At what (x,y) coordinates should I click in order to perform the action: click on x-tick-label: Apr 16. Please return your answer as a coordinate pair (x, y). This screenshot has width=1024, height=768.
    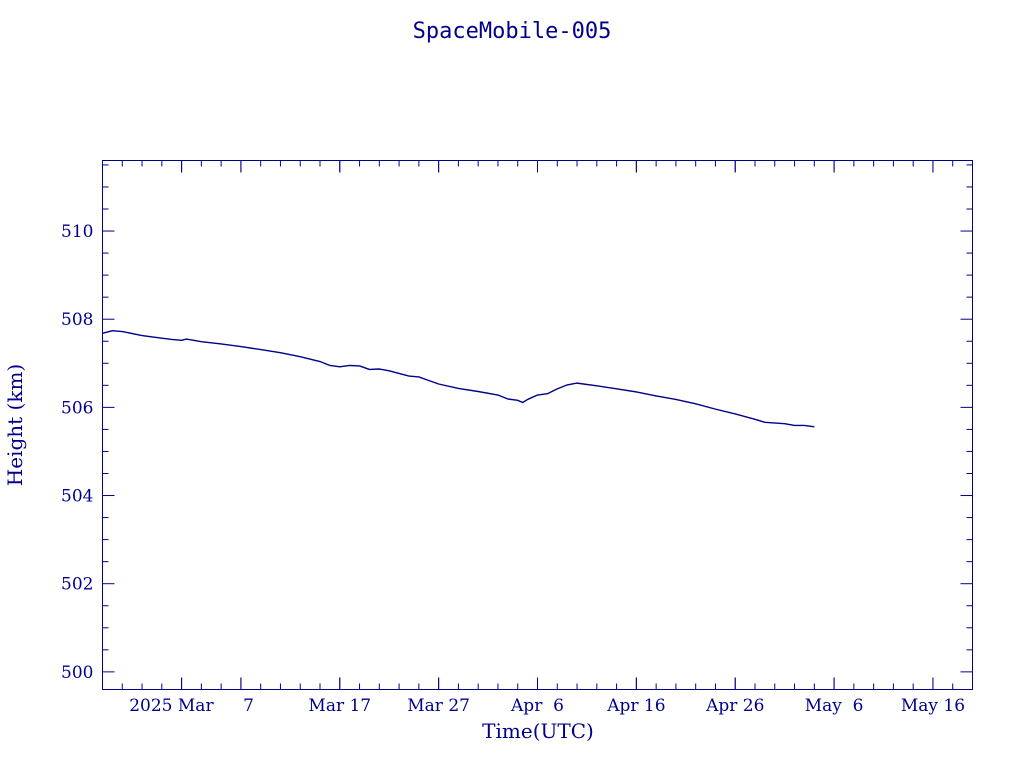
    Looking at the image, I should click on (635, 706).